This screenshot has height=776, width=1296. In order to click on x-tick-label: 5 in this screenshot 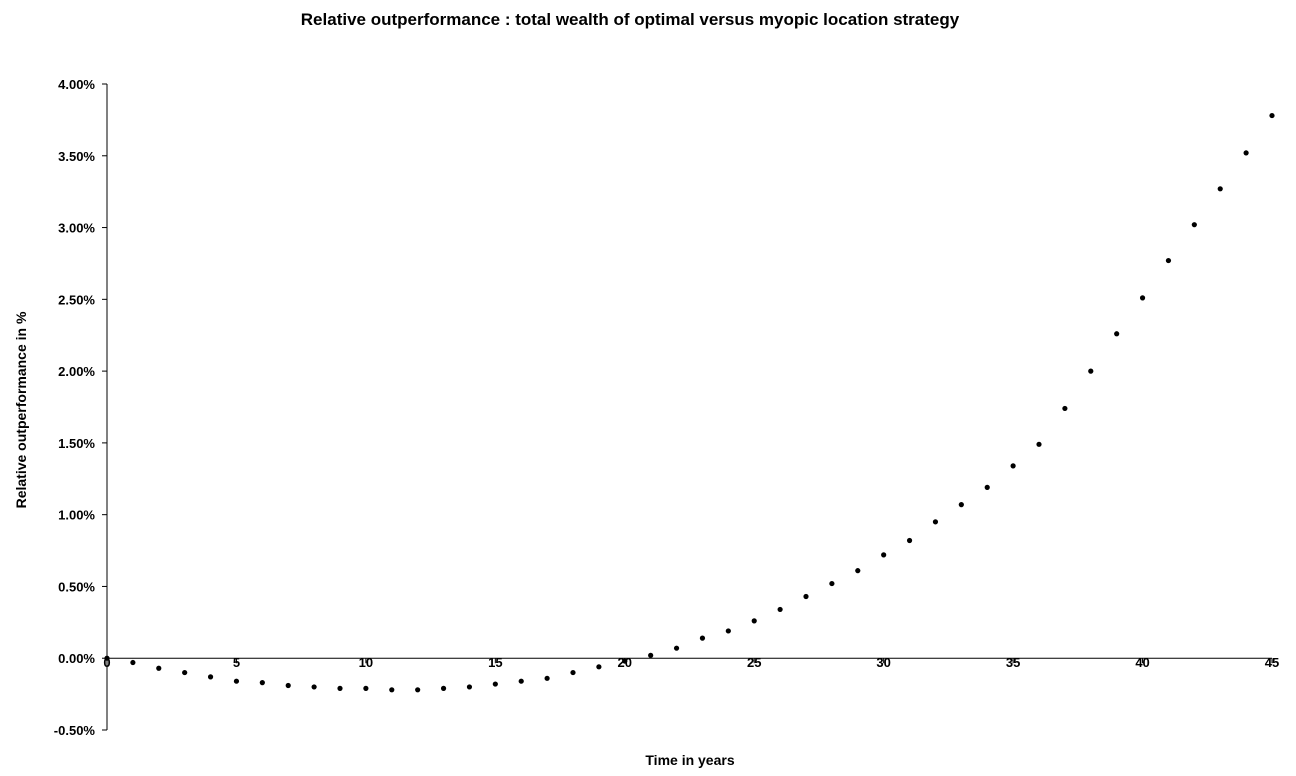, I will do `click(236, 662)`.